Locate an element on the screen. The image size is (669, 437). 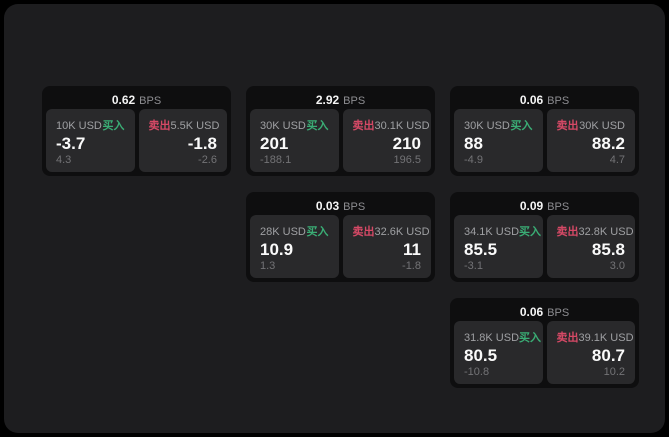
buy-price: 85.5 is located at coordinates (481, 249).